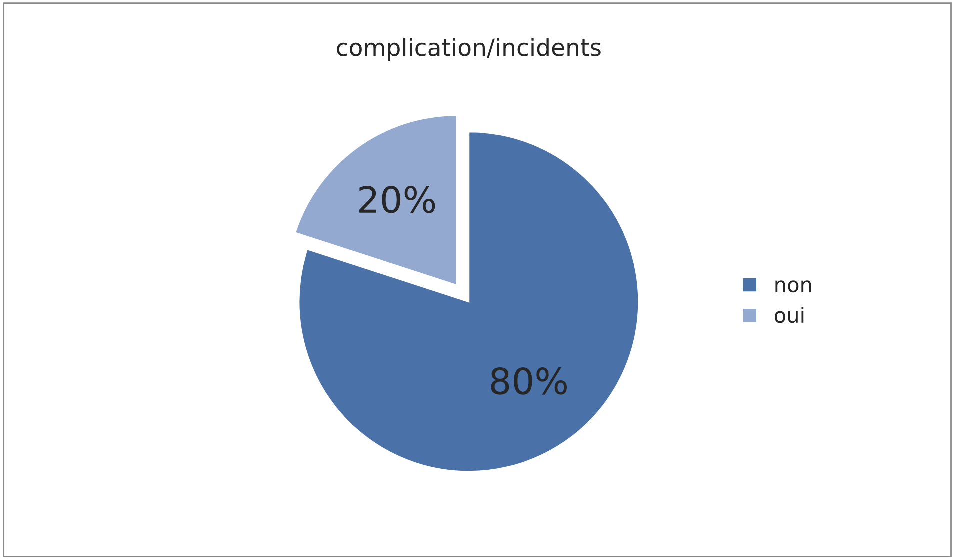 Image resolution: width=957 pixels, height=559 pixels. Describe the element at coordinates (789, 315) in the screenshot. I see `legend-label: oui` at that location.